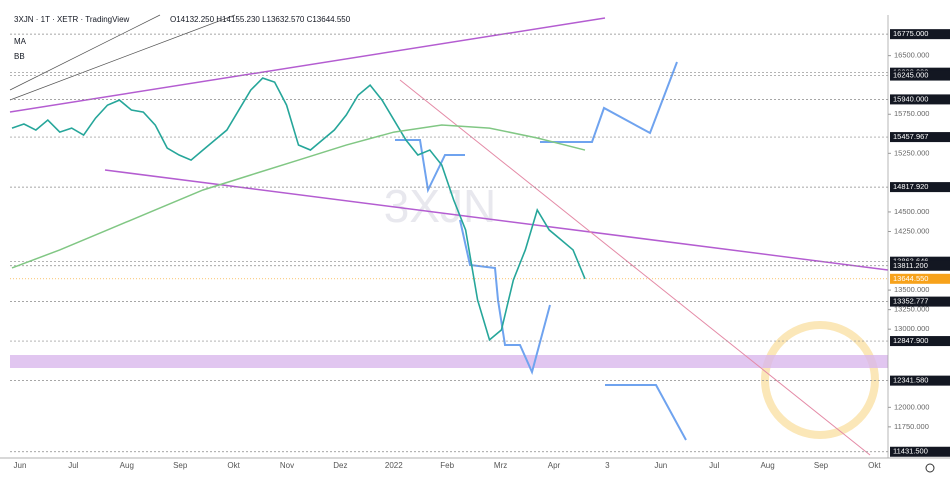 The height and width of the screenshot is (481, 950). I want to click on y-tick-label: 15250.000, so click(911, 152).